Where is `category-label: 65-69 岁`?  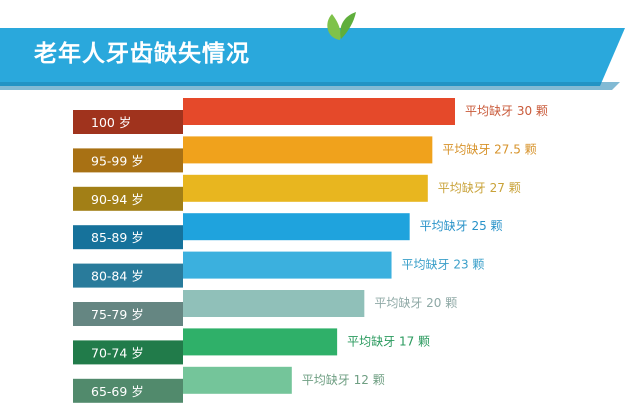
category-label: 65-69 岁 is located at coordinates (117, 391).